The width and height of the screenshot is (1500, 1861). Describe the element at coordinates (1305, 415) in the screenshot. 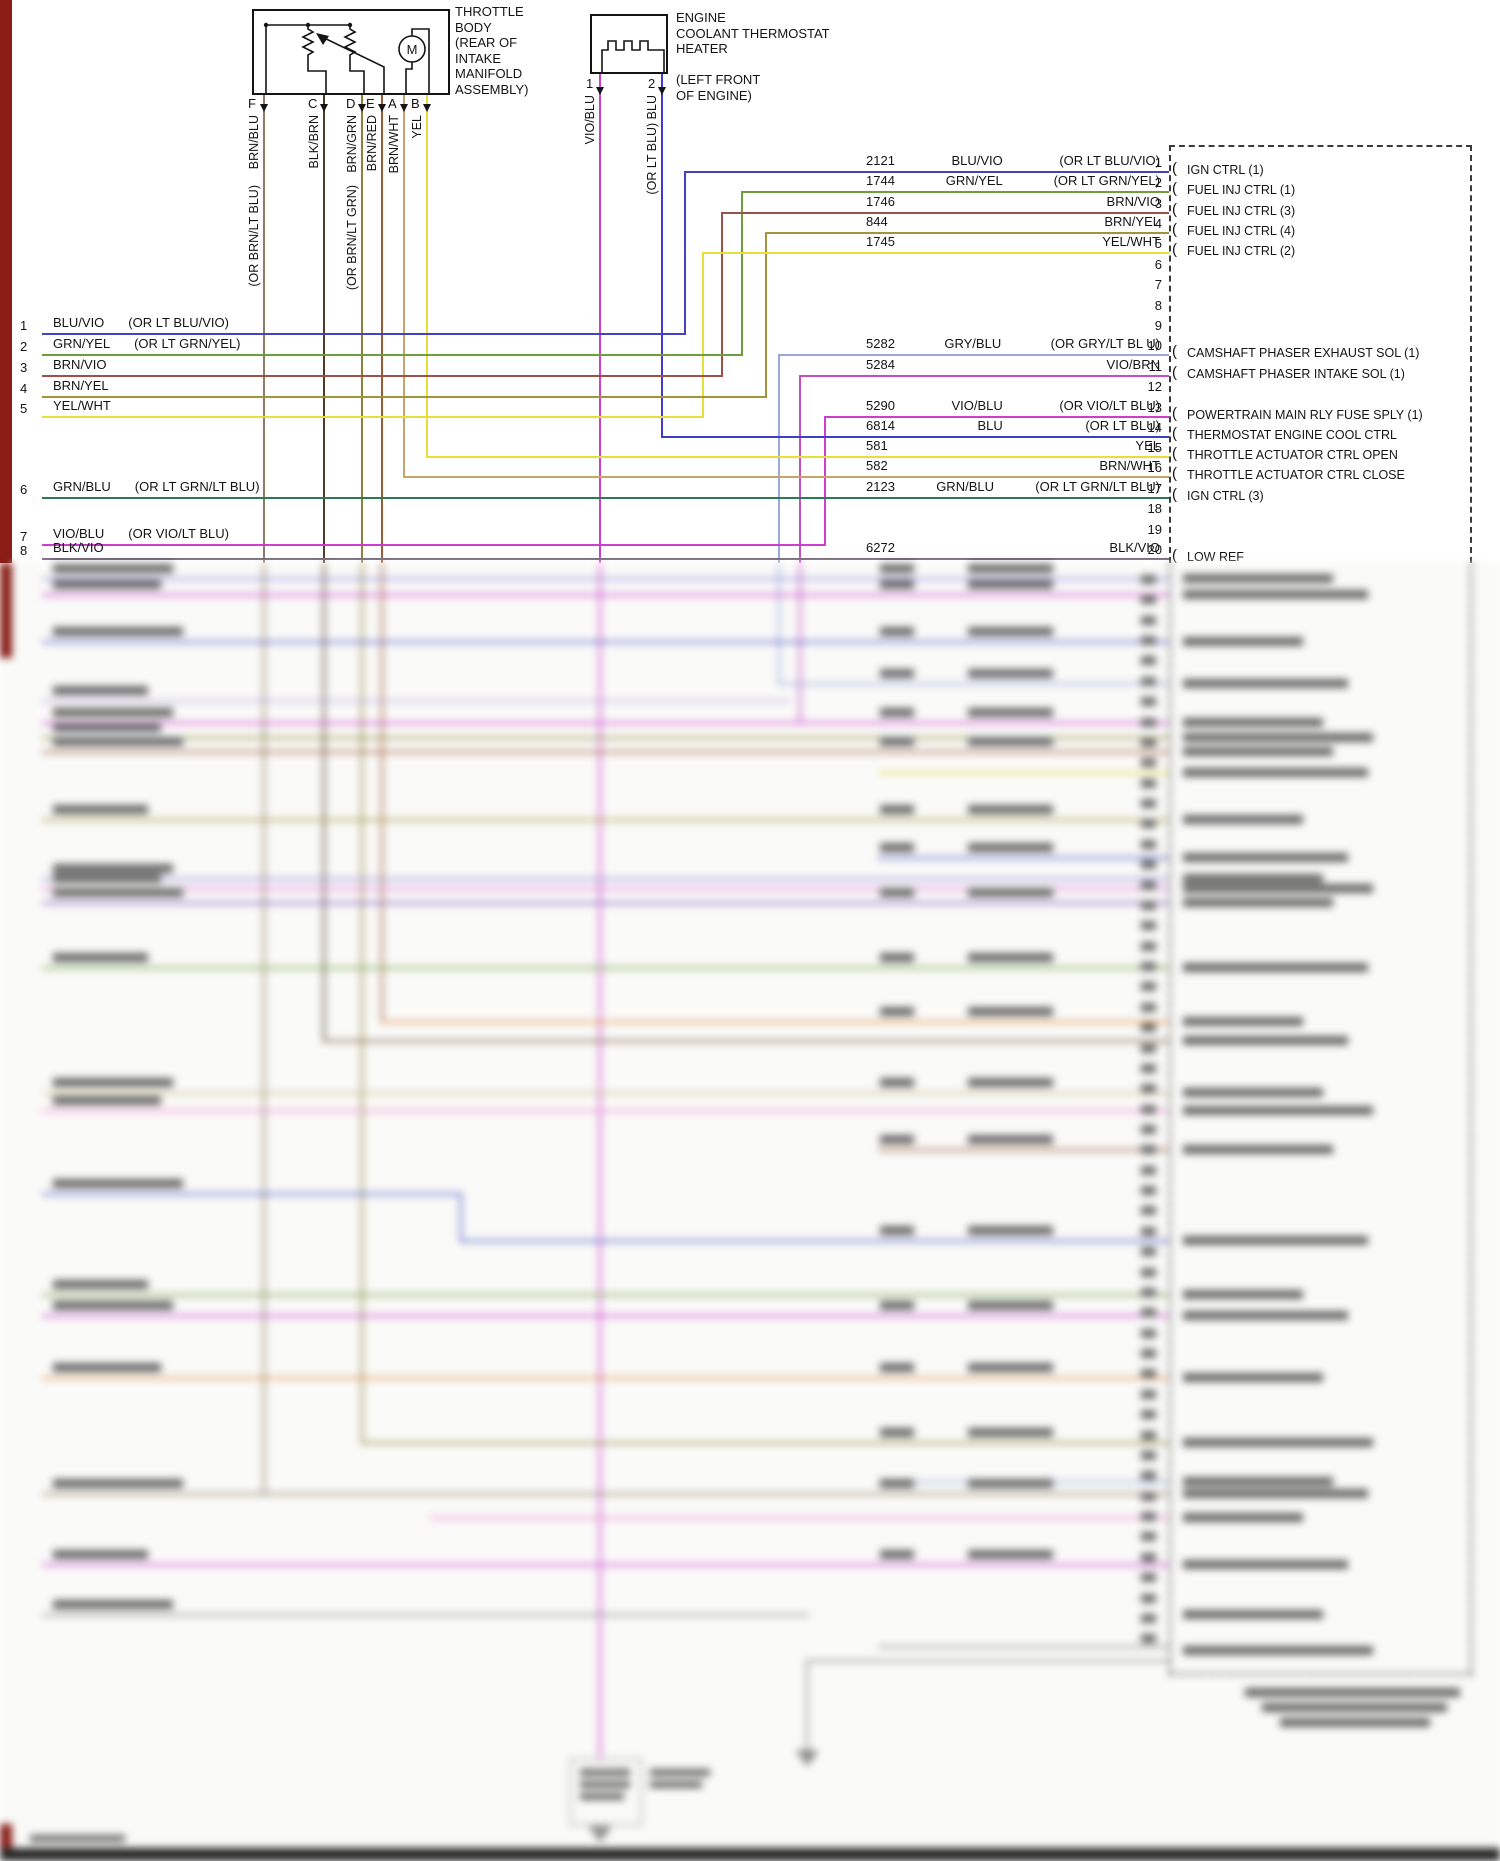

I see `connector-function-label: POWERTRAIN MAIN RLY FUSE SPLY (1)` at that location.